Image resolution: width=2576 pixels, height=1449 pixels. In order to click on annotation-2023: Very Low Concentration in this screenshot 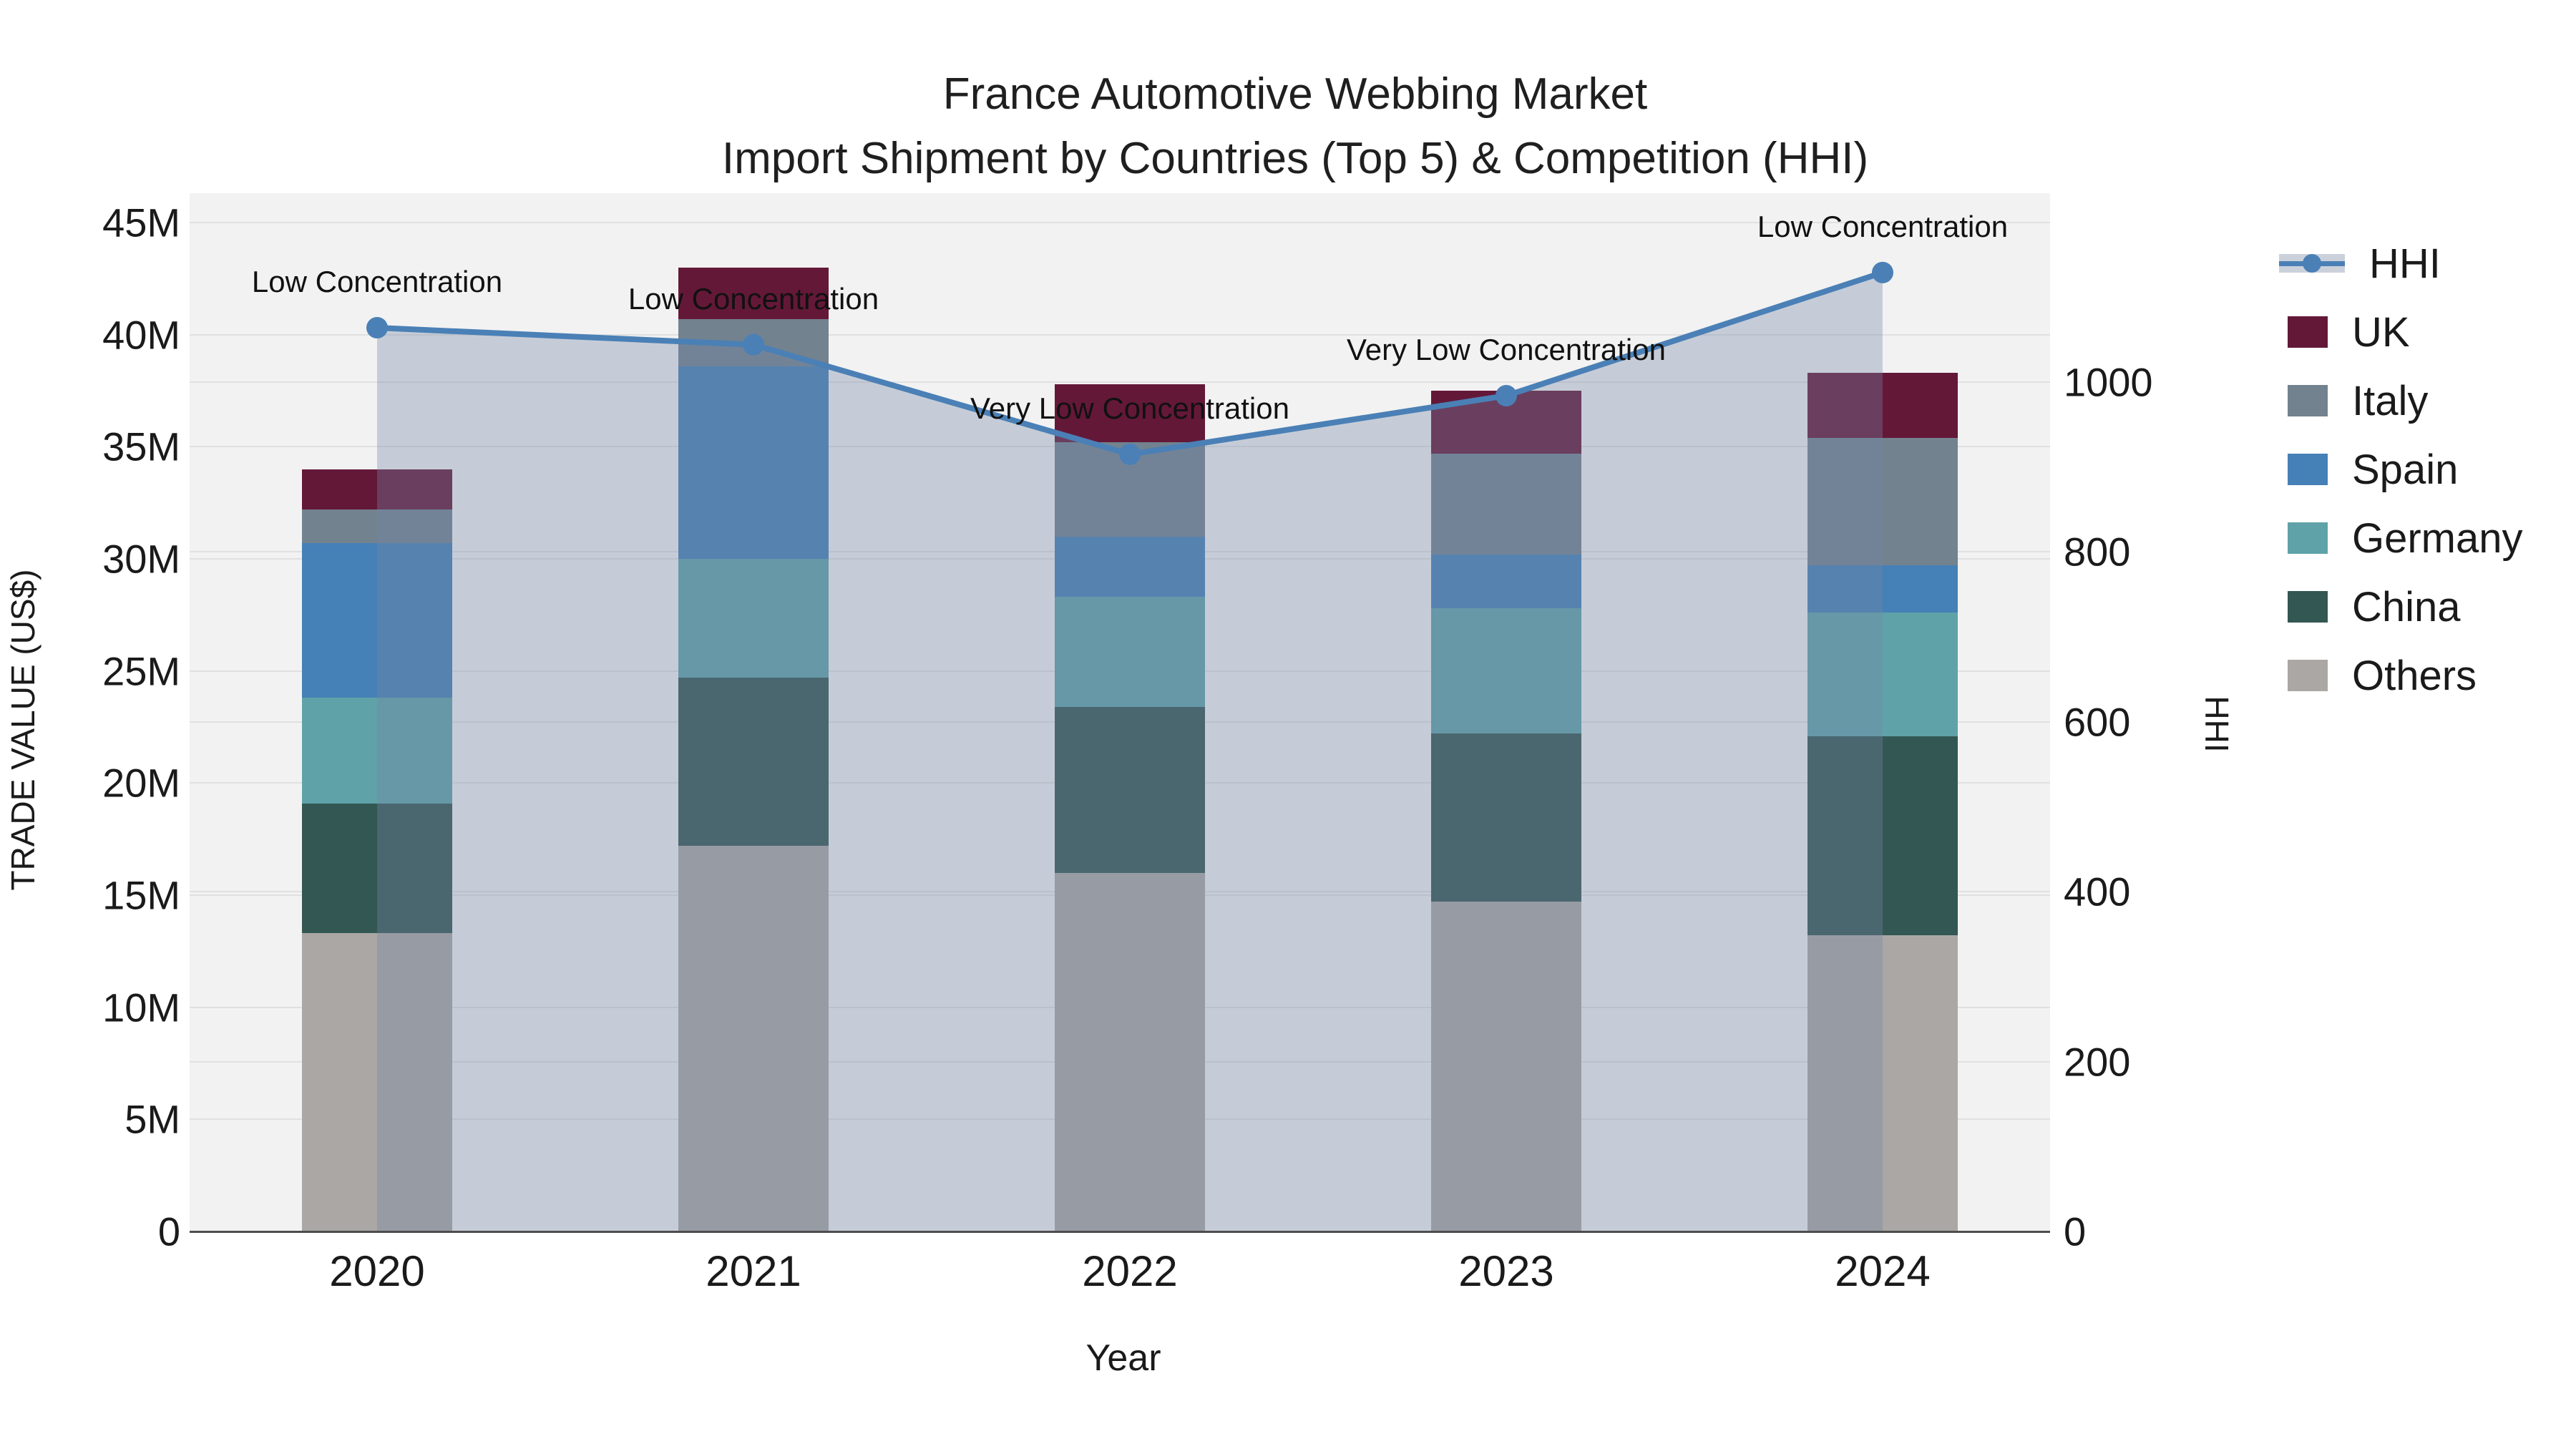, I will do `click(1506, 349)`.